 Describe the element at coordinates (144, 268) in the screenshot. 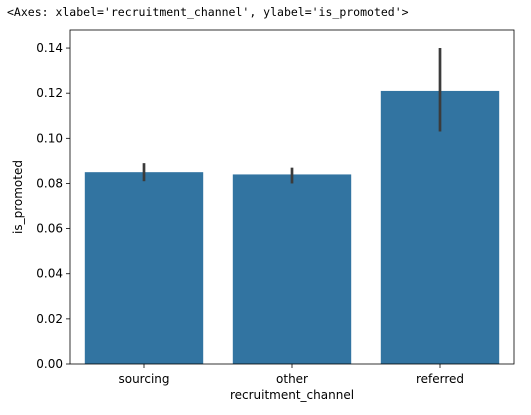

I see `bar-sourcing` at that location.